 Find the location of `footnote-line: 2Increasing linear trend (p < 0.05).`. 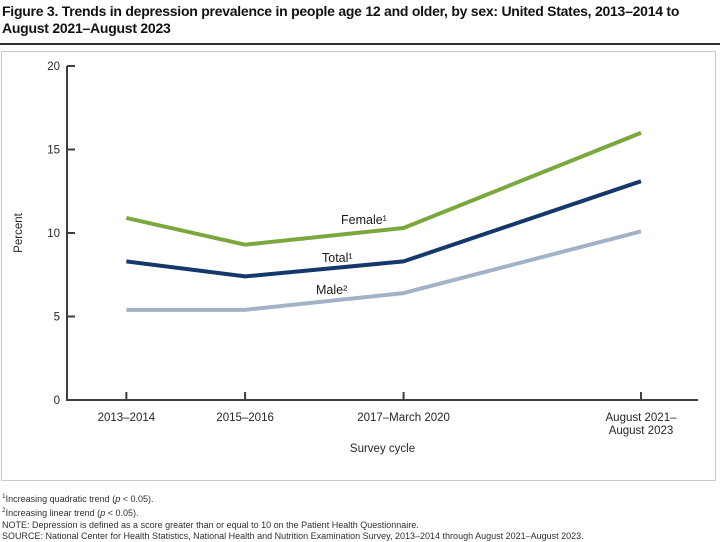

footnote-line: 2Increasing linear trend (p < 0.05). is located at coordinates (70, 513).